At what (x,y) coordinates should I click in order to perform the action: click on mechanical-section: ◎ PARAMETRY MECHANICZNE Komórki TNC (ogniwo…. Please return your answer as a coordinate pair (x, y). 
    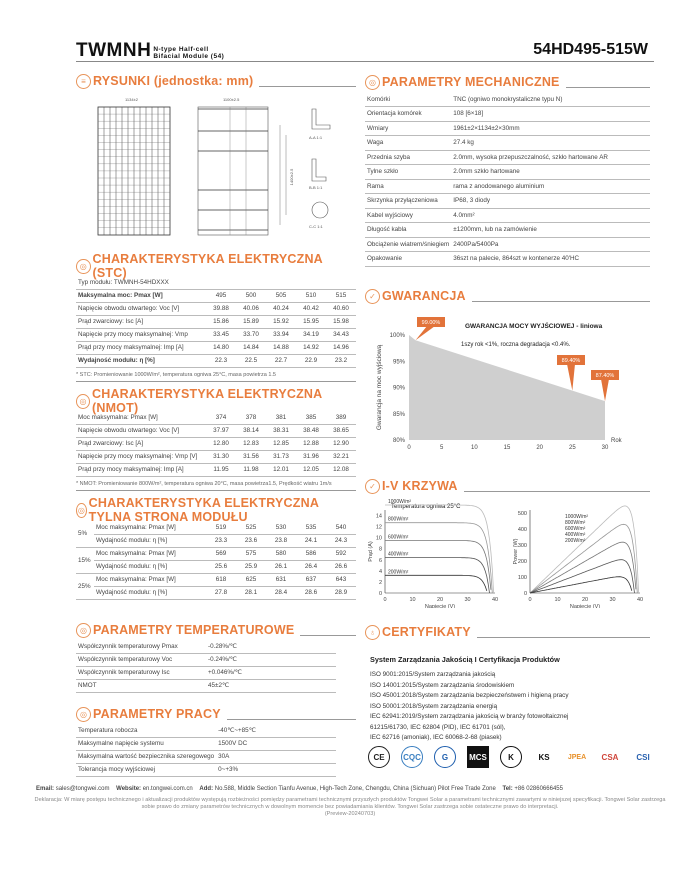
    Looking at the image, I should click on (507, 170).